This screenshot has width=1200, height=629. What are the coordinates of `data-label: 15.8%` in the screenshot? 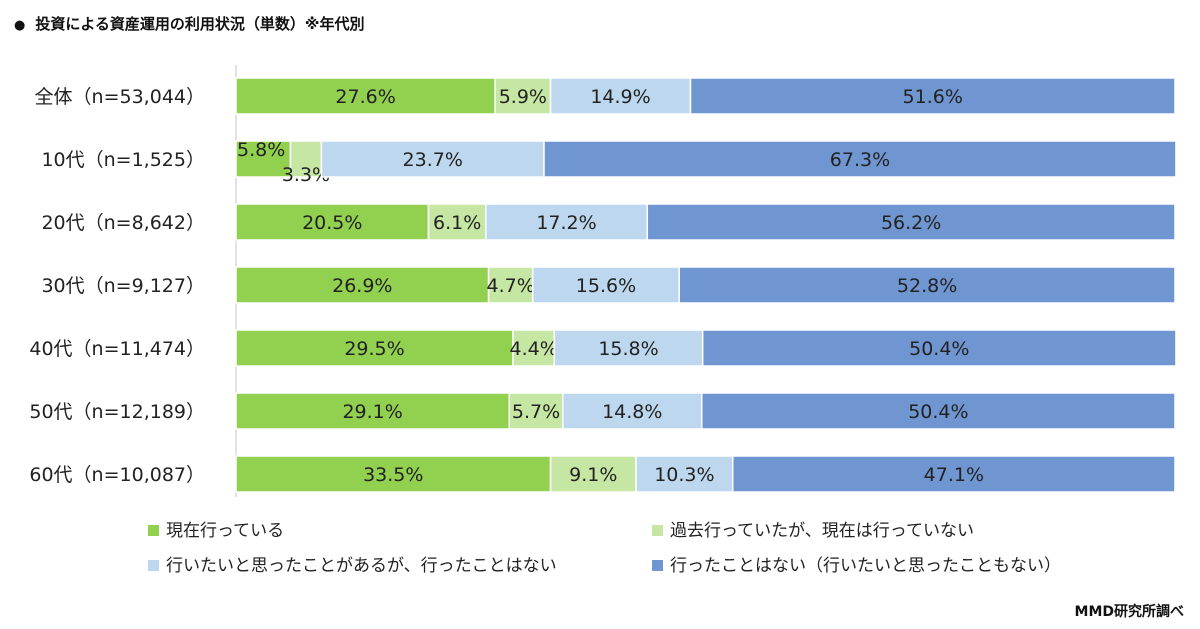 It's located at (628, 349).